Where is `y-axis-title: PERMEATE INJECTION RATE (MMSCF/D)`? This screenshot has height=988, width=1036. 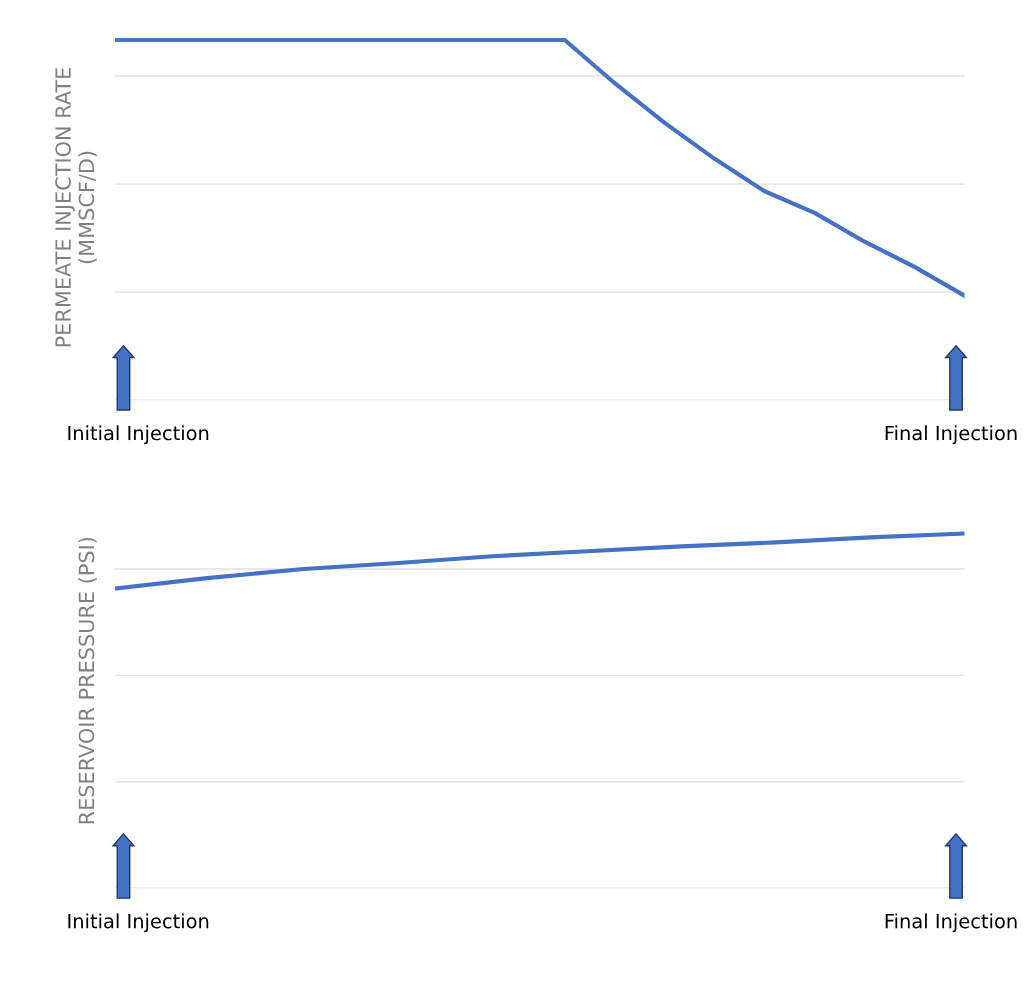
y-axis-title: PERMEATE INJECTION RATE (MMSCF/D) is located at coordinates (76, 207).